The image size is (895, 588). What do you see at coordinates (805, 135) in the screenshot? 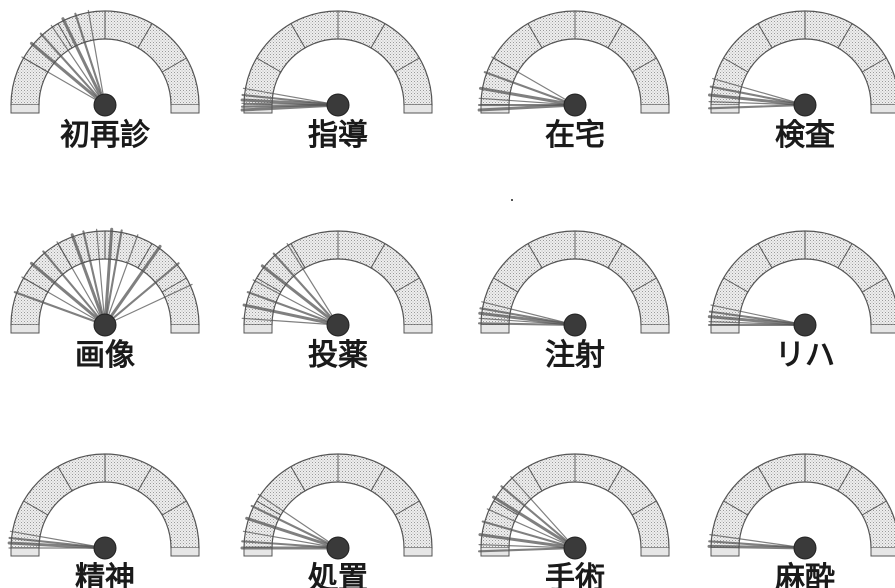
I see `gauge-label: 検査` at bounding box center [805, 135].